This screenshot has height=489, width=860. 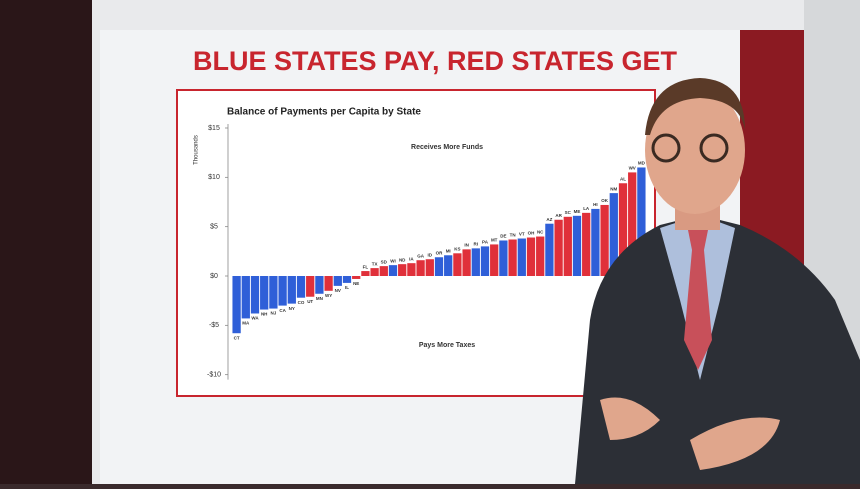 What do you see at coordinates (695, 106) in the screenshot?
I see `hair` at bounding box center [695, 106].